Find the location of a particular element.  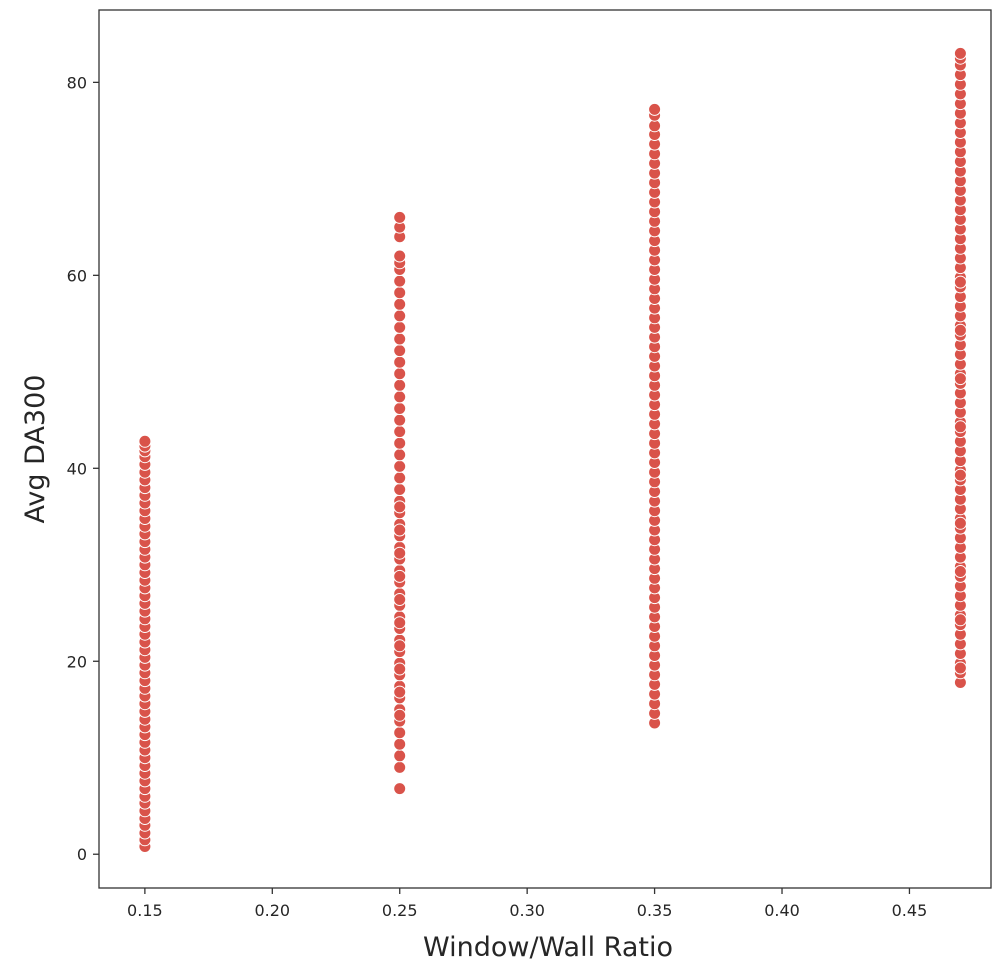

x-tick-label: 0.20 is located at coordinates (272, 910).